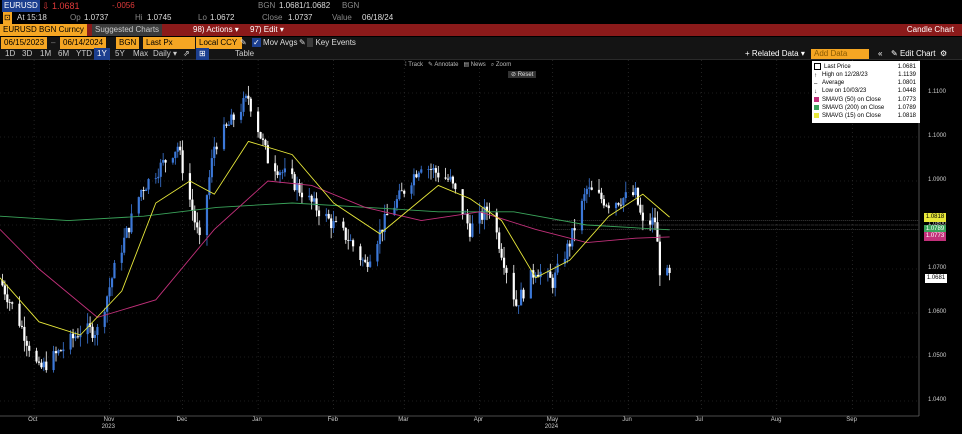 The width and height of the screenshot is (962, 434). Describe the element at coordinates (21, 6) in the screenshot. I see `ticker-label: EURUSD` at that location.